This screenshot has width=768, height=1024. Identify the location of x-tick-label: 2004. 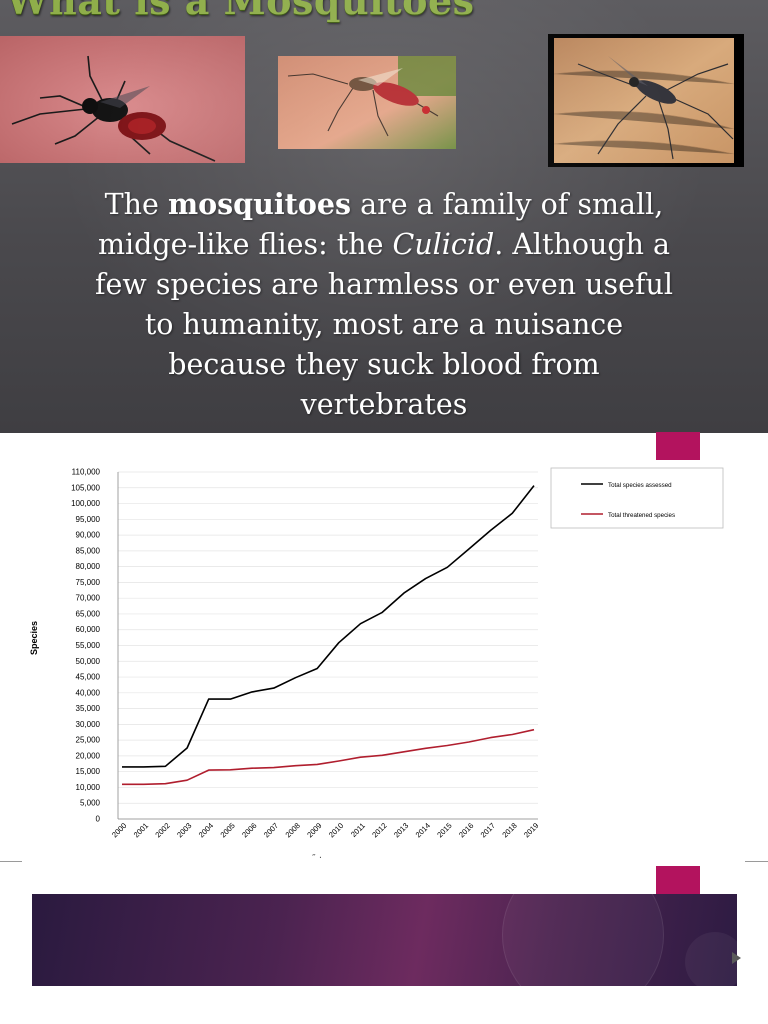
(206, 830).